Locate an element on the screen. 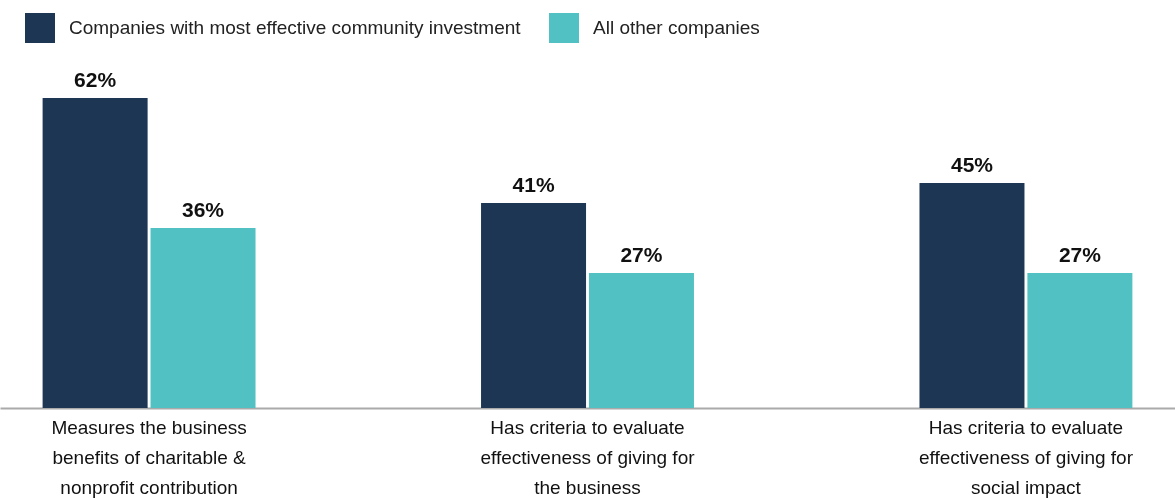 This screenshot has width=1175, height=500. data-label: 45% is located at coordinates (972, 164).